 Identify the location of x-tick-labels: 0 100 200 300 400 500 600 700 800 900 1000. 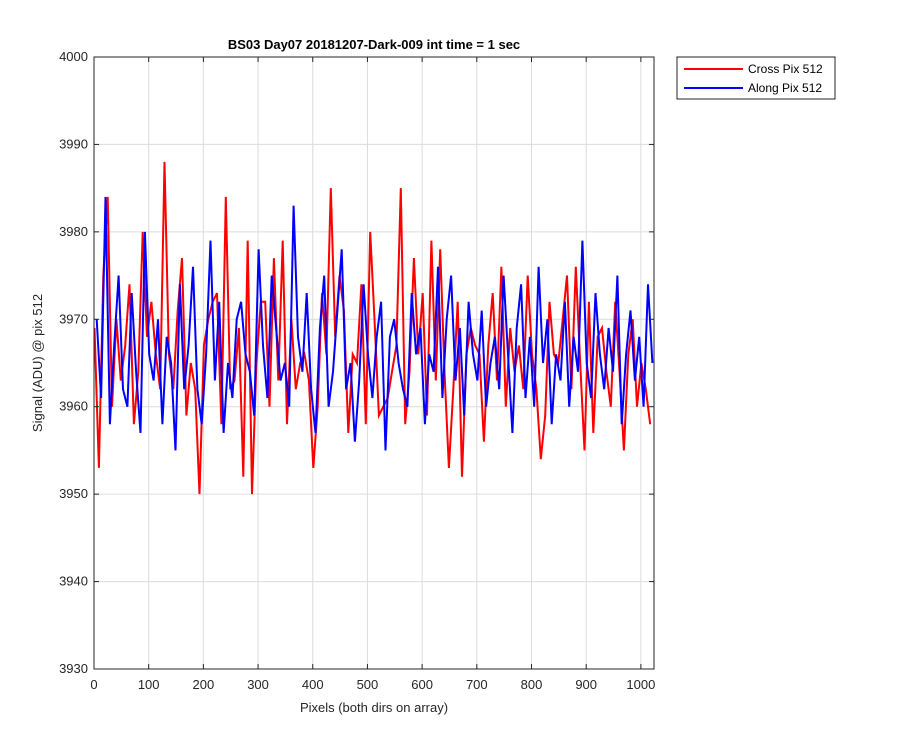
(372, 684).